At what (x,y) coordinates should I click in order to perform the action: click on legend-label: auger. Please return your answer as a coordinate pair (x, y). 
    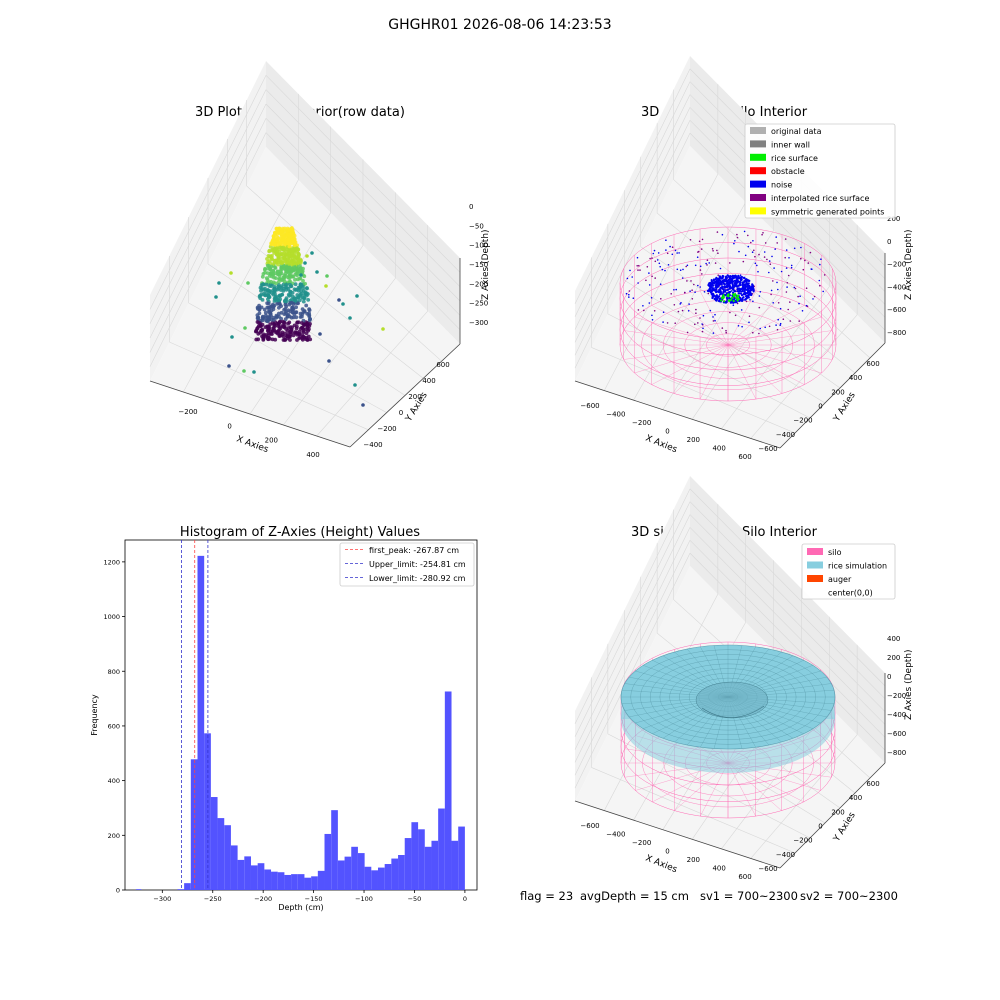
    Looking at the image, I should click on (840, 579).